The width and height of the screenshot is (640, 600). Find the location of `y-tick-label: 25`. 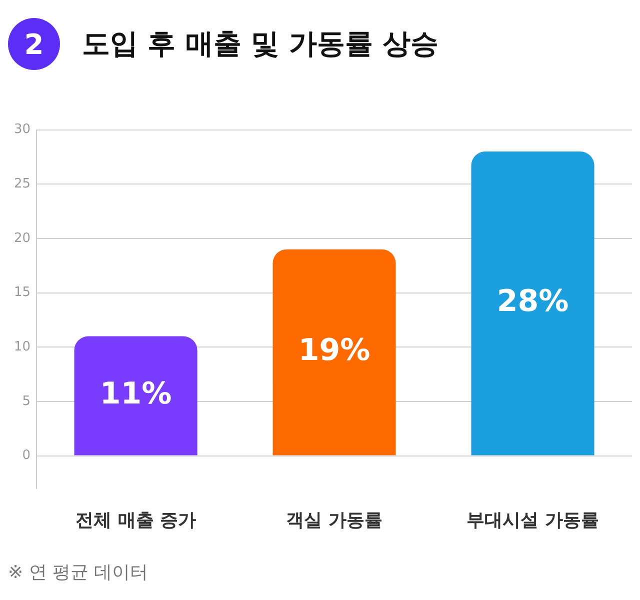

y-tick-label: 25 is located at coordinates (22, 184).